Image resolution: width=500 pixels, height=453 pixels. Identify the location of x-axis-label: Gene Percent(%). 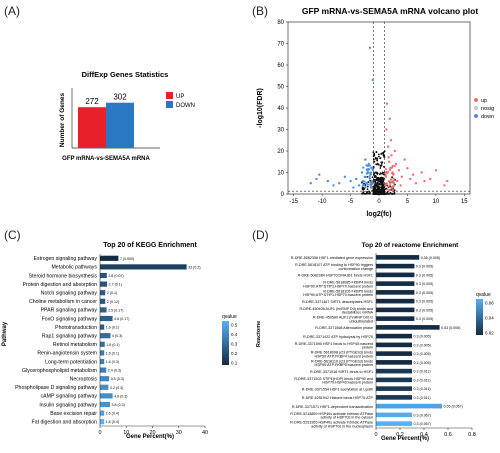
(150, 437).